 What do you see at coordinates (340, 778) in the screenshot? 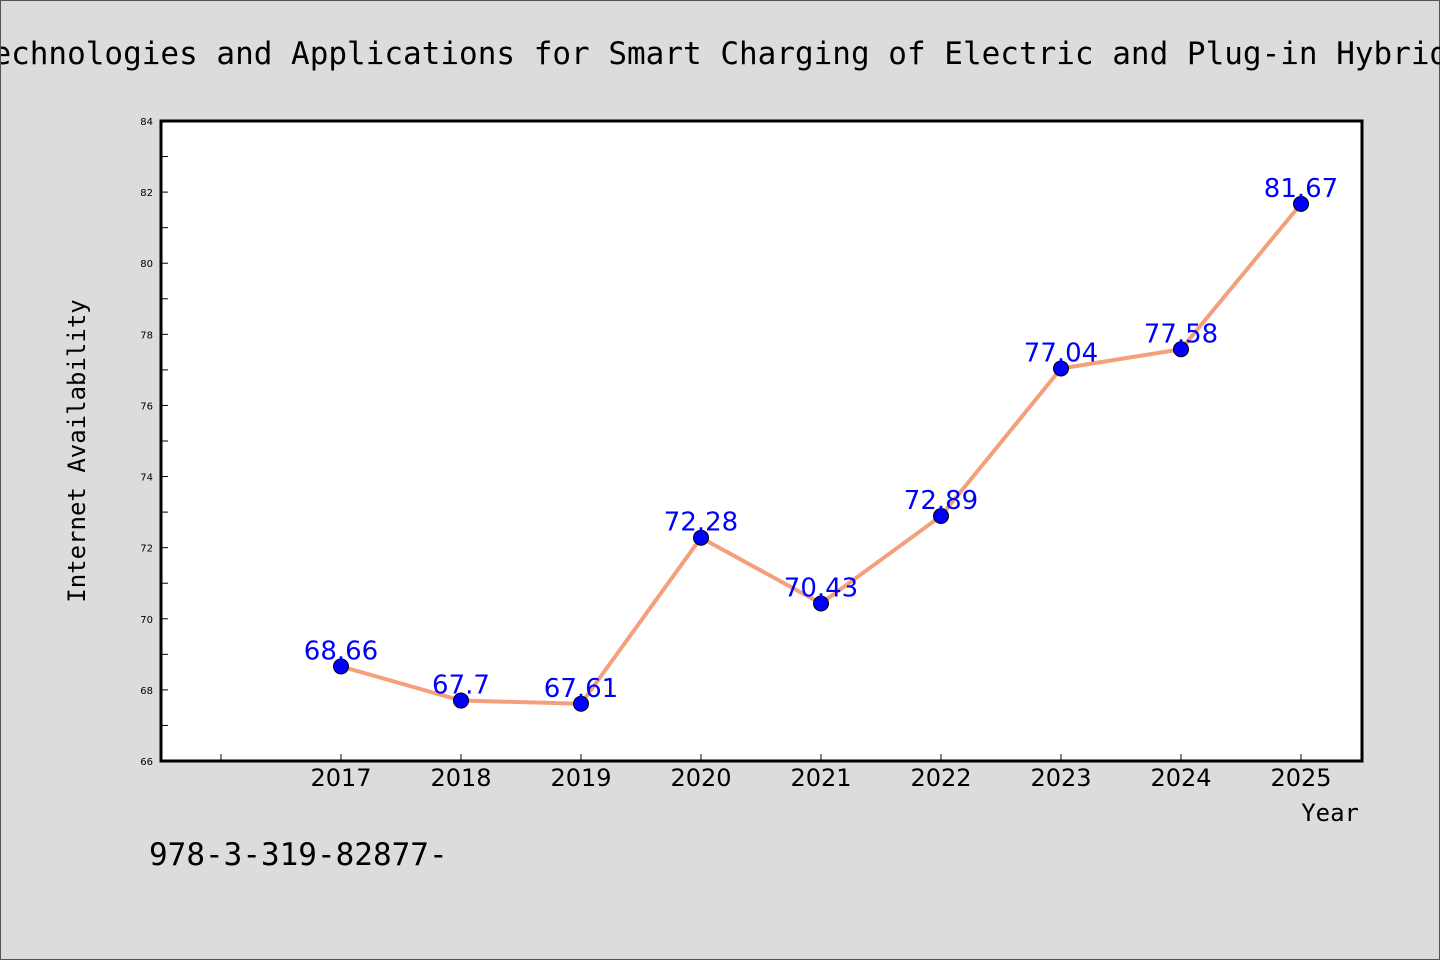
I see `x-tick-label: 2017` at bounding box center [340, 778].